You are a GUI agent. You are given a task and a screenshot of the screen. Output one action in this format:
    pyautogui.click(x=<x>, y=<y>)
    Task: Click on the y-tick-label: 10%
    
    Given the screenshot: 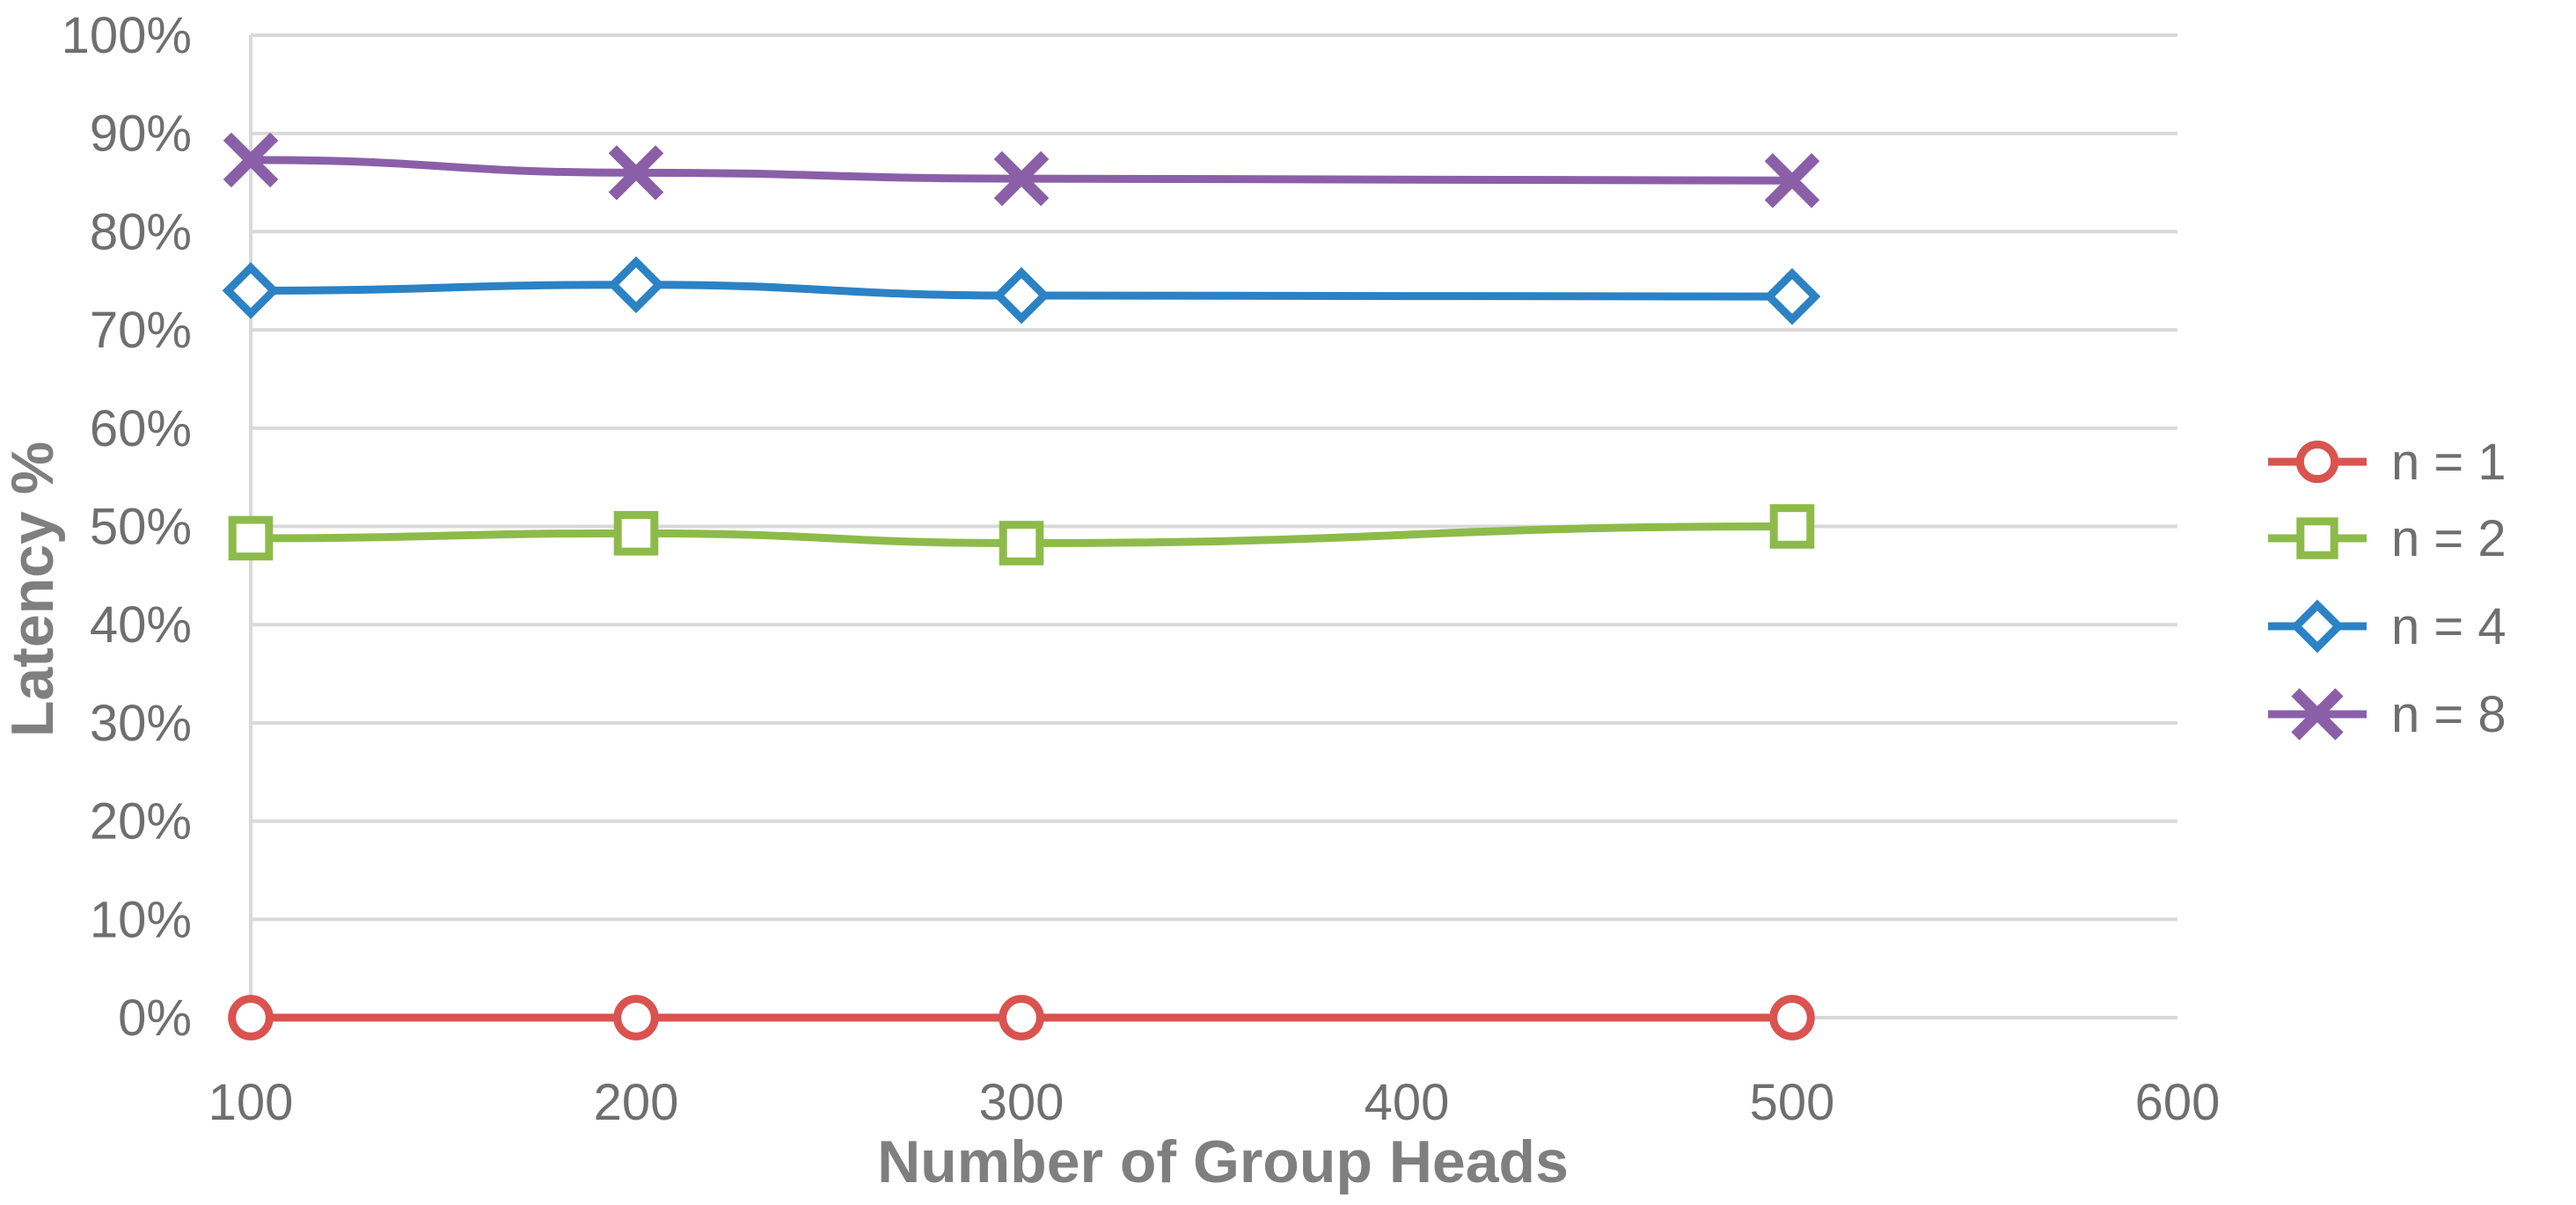 What is the action you would take?
    pyautogui.click(x=141, y=919)
    